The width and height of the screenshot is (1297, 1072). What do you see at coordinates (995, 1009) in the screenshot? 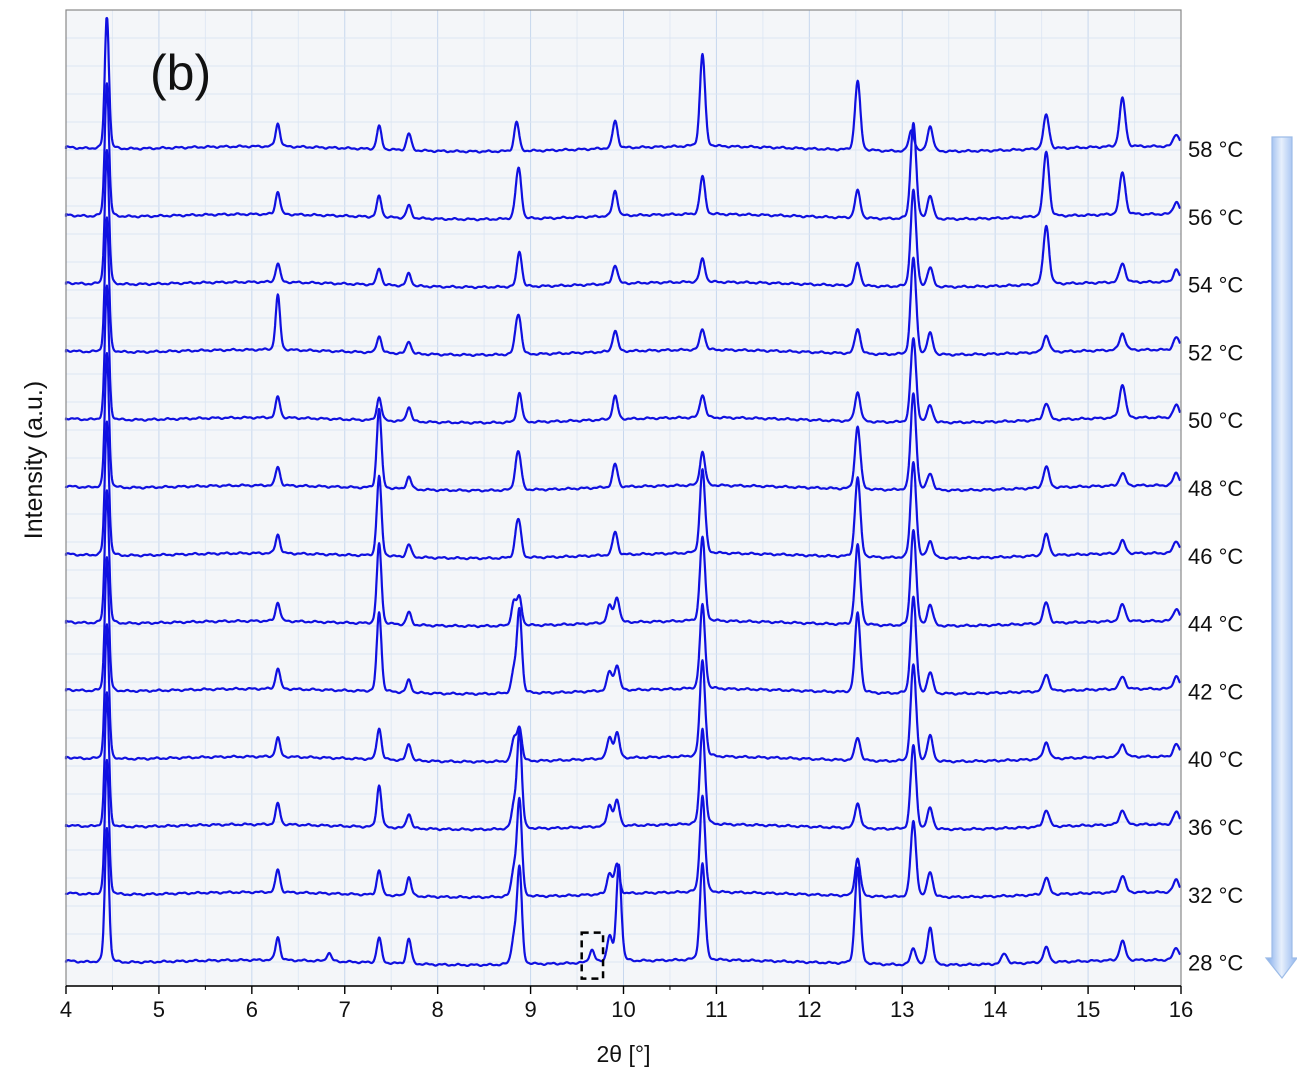
I see `x-tick-label: 14` at bounding box center [995, 1009].